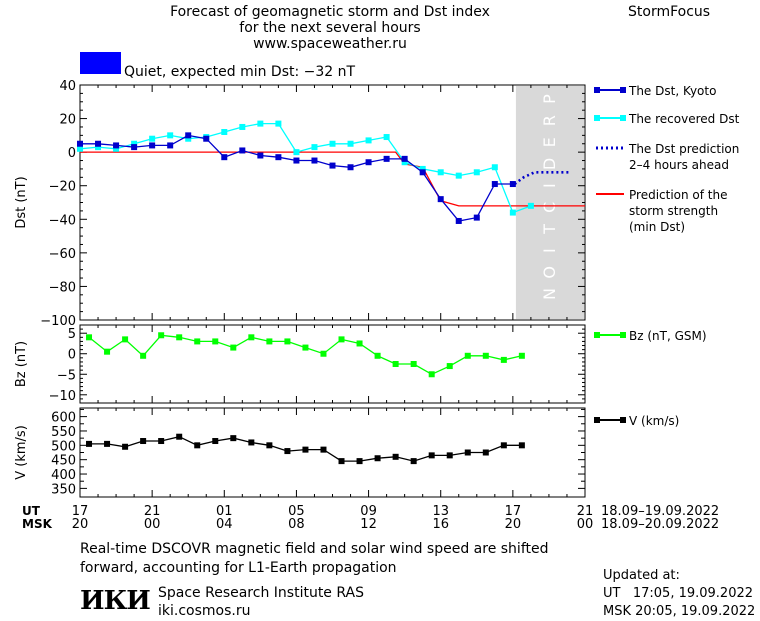 This screenshot has height=621, width=760. Describe the element at coordinates (66, 375) in the screenshot. I see `bz-ytick-label: −5` at that location.